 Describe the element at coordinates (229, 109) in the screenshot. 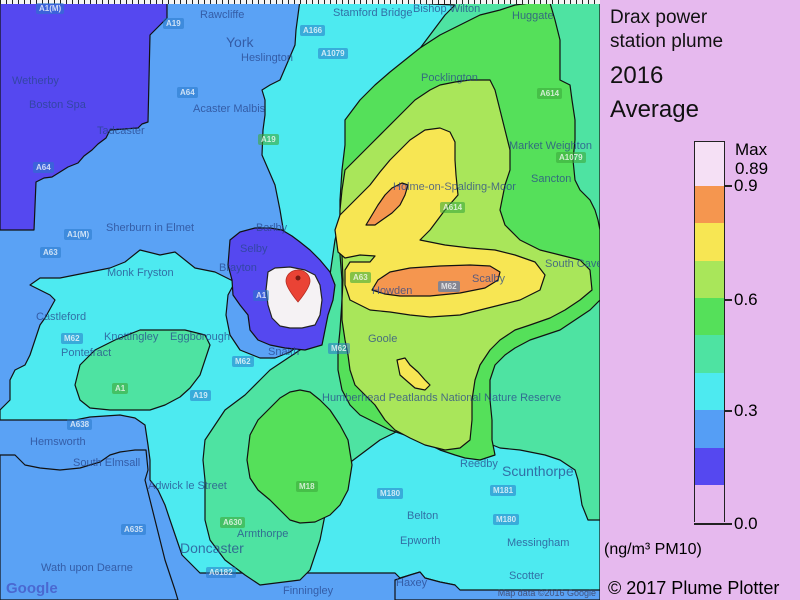

I see `place-label: Acaster Malbis` at that location.